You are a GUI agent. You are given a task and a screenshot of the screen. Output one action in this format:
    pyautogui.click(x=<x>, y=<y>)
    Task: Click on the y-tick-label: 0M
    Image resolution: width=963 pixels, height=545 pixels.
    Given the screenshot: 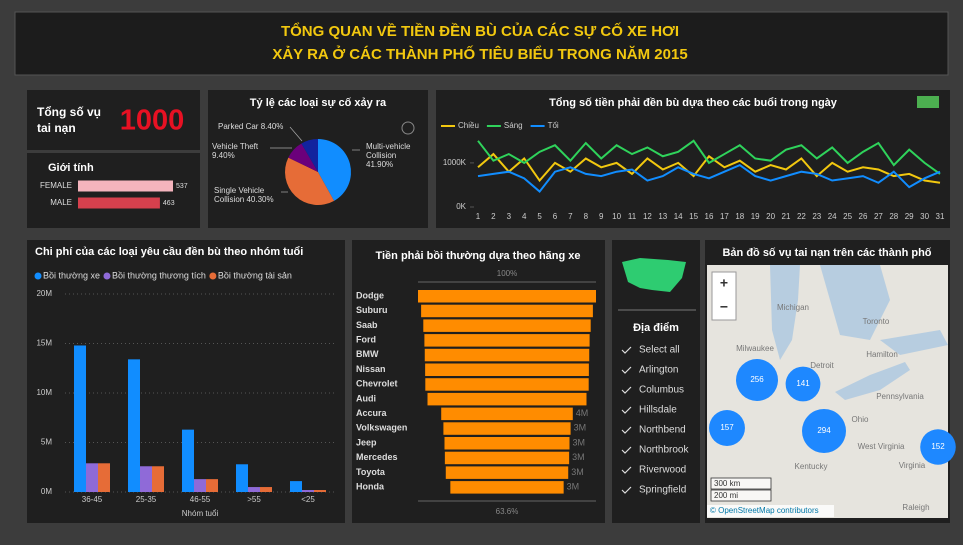 What is the action you would take?
    pyautogui.click(x=46, y=491)
    